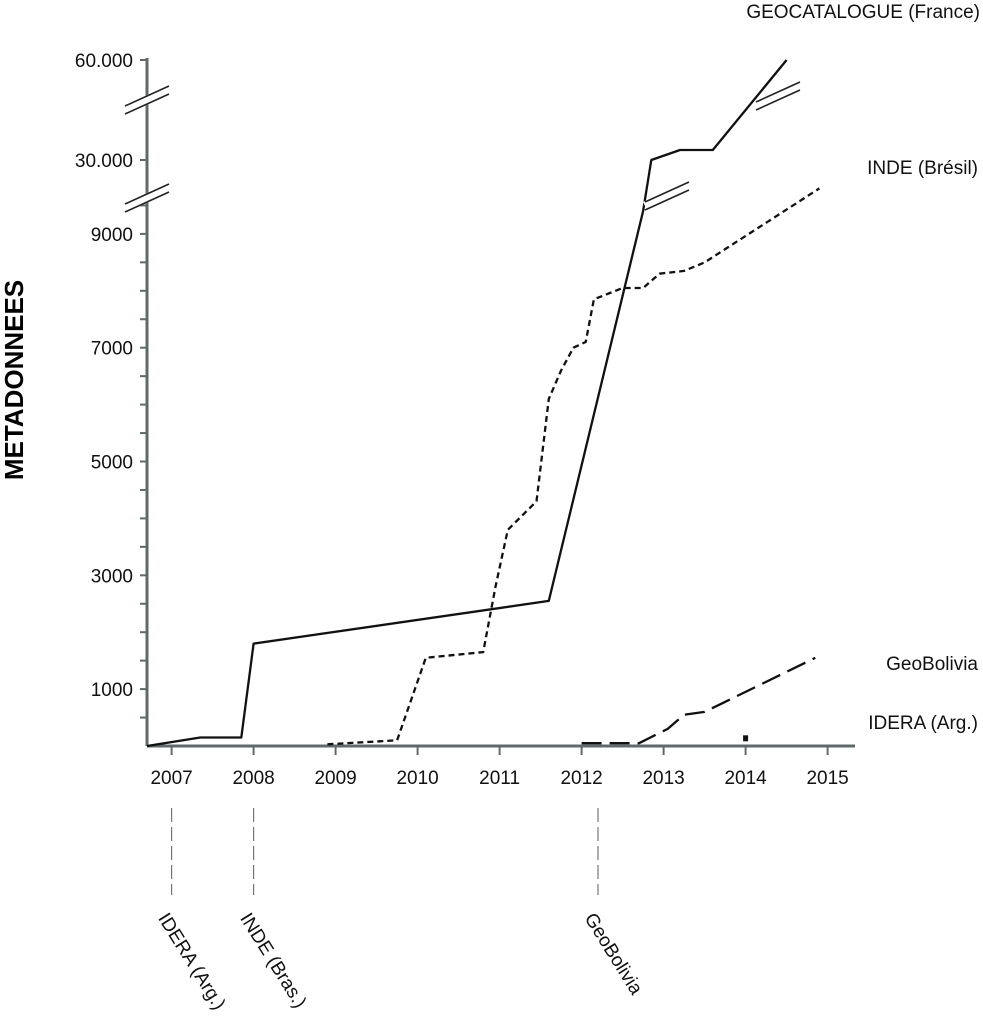 The height and width of the screenshot is (1024, 983). Describe the element at coordinates (462, 147) in the screenshot. I see `axis-breaks-layer` at that location.